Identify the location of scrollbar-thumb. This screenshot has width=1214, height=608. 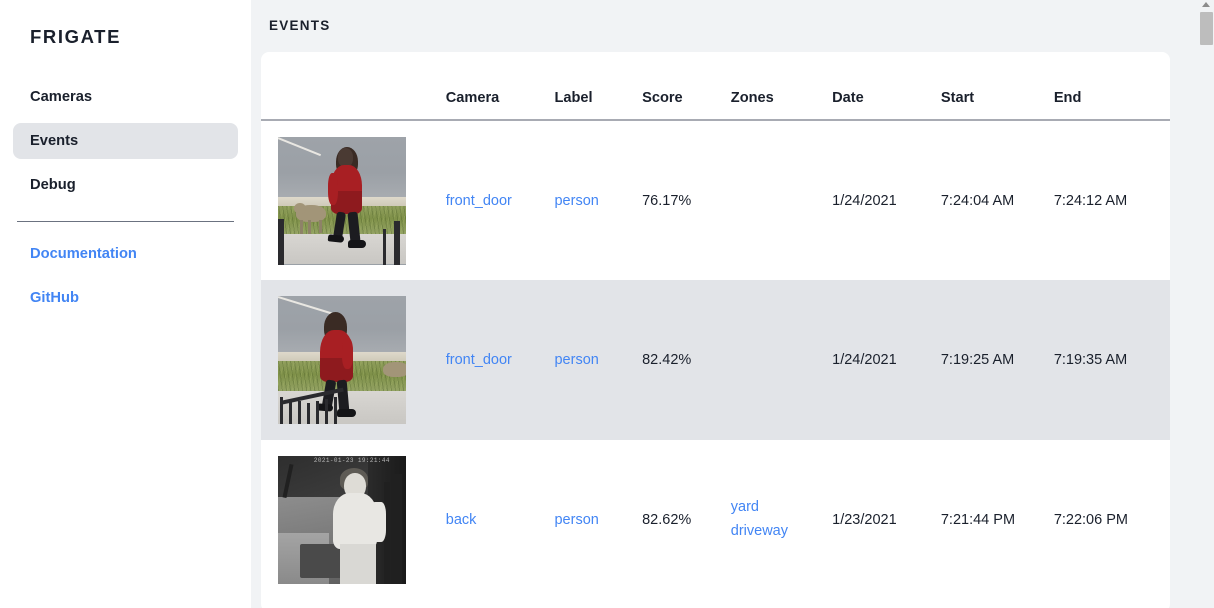
(1206, 28).